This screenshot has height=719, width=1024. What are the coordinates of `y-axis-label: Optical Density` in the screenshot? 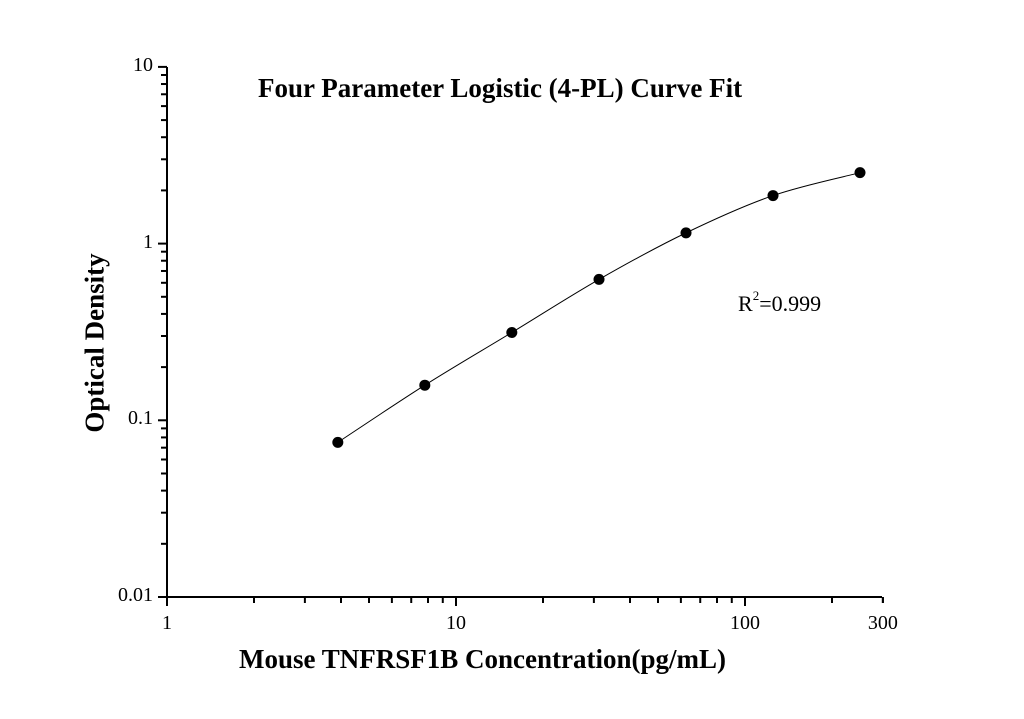 It's located at (94, 343).